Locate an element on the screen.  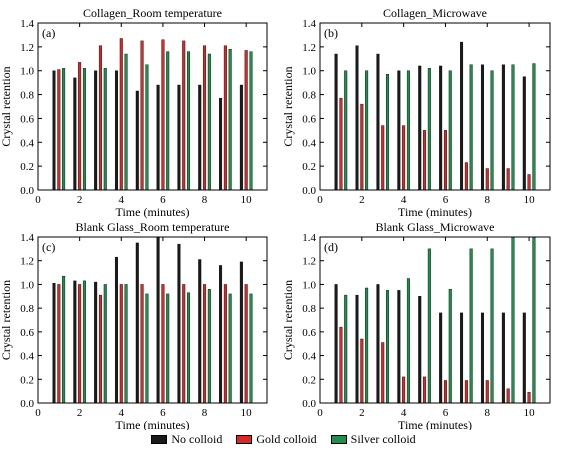
panel-title: Collagen_Room temperature is located at coordinates (152, 13).